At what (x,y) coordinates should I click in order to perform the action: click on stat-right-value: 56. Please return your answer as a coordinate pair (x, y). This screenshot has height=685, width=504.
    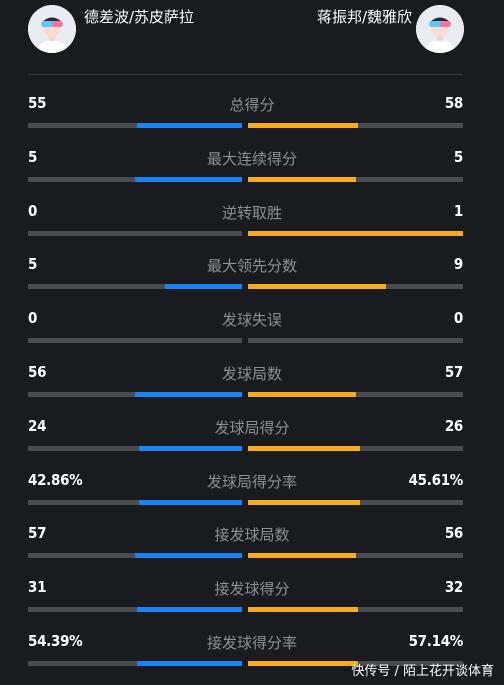
    Looking at the image, I should click on (453, 533).